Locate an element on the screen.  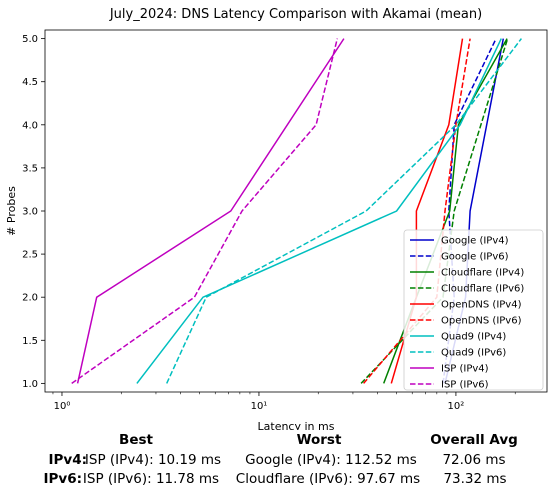
y-tick: 2.5 is located at coordinates (33, 255).